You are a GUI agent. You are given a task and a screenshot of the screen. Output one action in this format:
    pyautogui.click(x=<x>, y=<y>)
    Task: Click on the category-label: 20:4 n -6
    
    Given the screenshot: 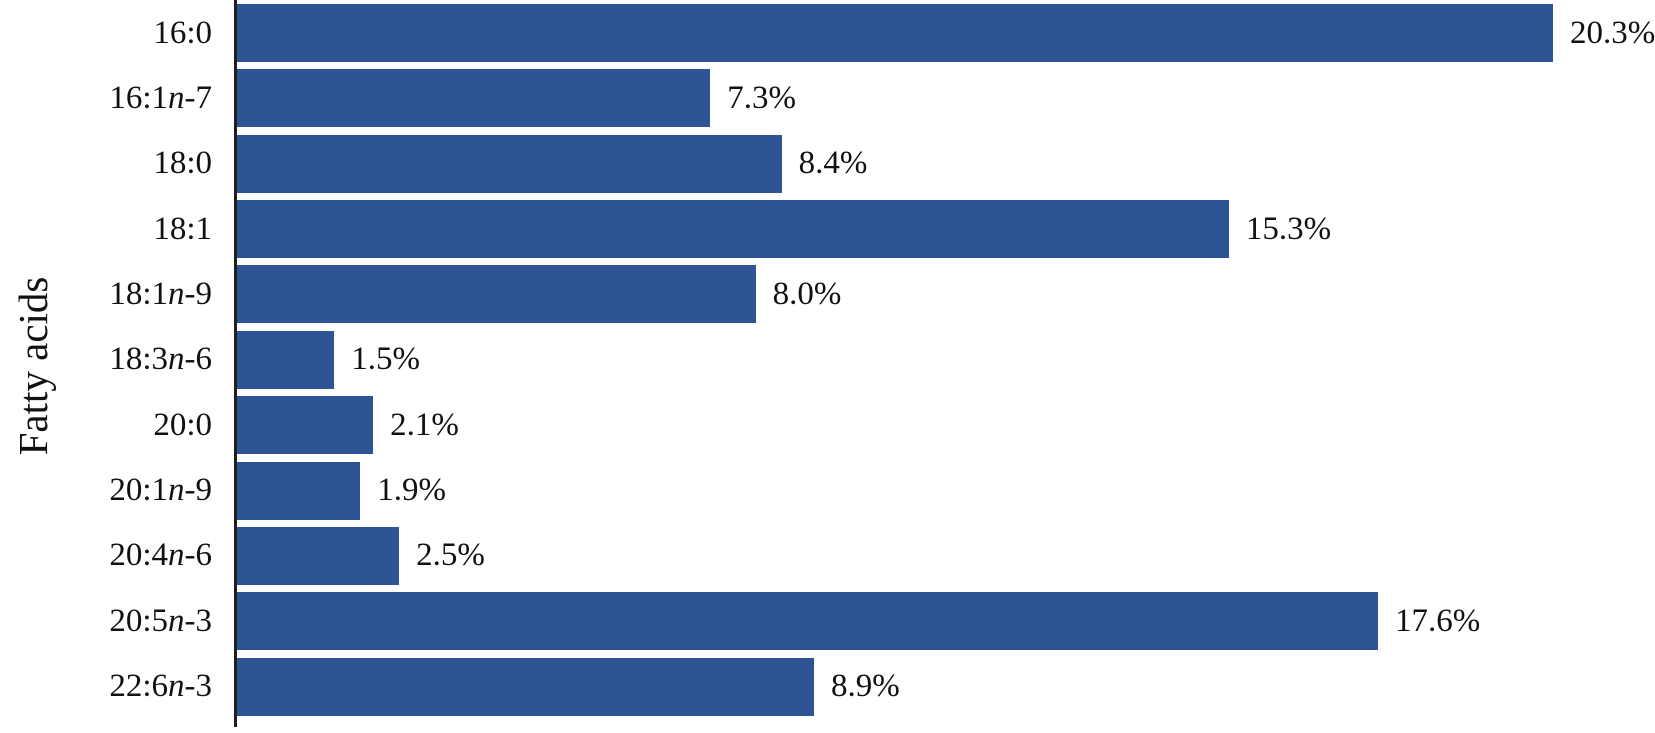 What is the action you would take?
    pyautogui.click(x=118, y=556)
    